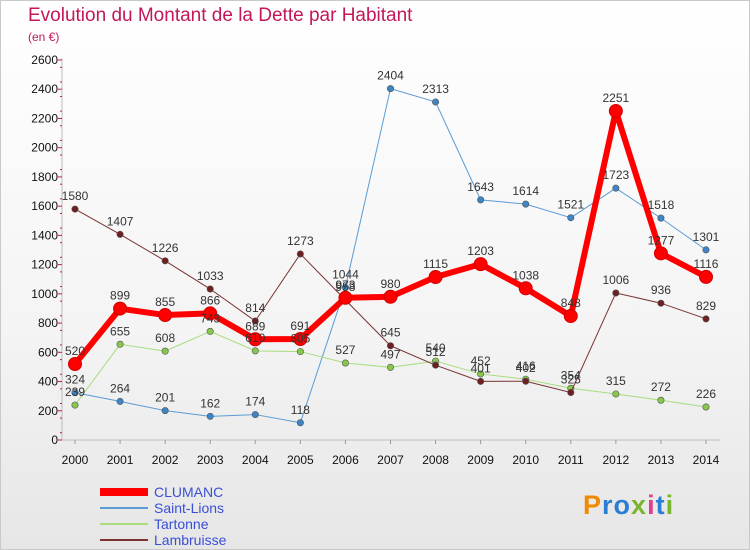  Describe the element at coordinates (44, 89) in the screenshot. I see `y-tick-label: 2400` at that location.